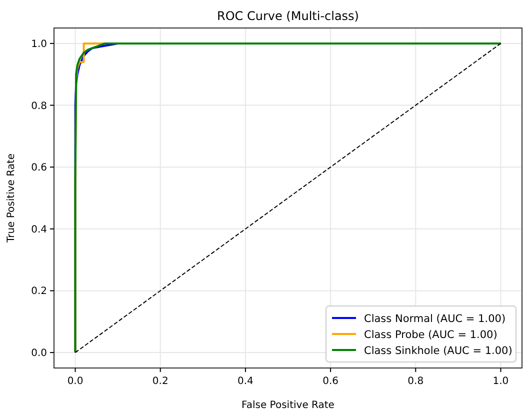 This screenshot has width=524, height=416. Describe the element at coordinates (11, 198) in the screenshot. I see `y-axis-title: True Positive Rate` at that location.